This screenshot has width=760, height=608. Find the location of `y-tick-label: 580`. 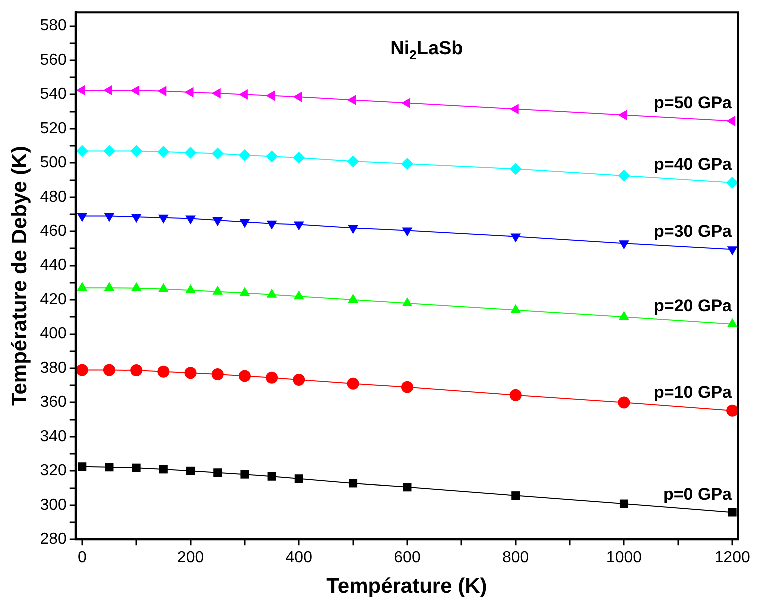

y-tick-label: 580 is located at coordinates (53, 26).